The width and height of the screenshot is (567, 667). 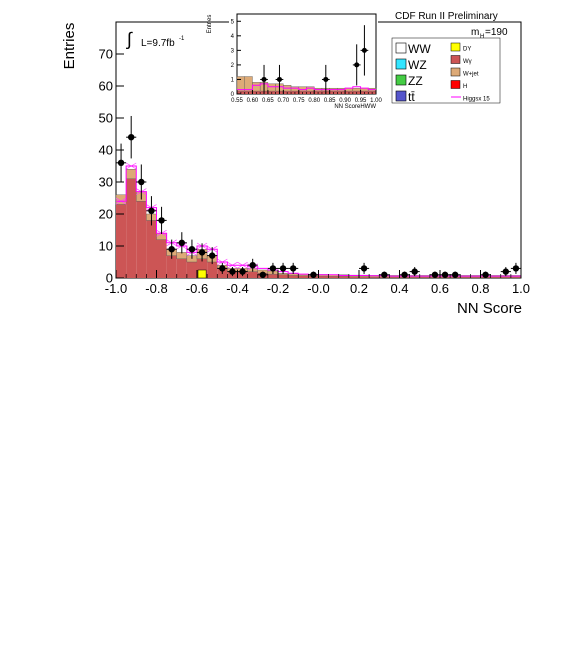 What do you see at coordinates (314, 101) in the screenshot?
I see `x-tick-label: 0.80` at bounding box center [314, 101].